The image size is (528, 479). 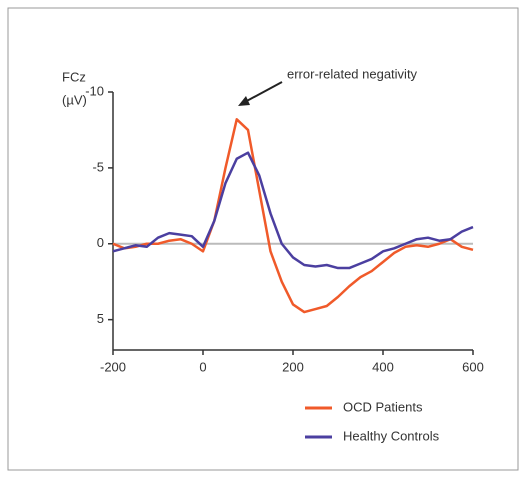 I want to click on y-label: FCz, so click(x=74, y=76).